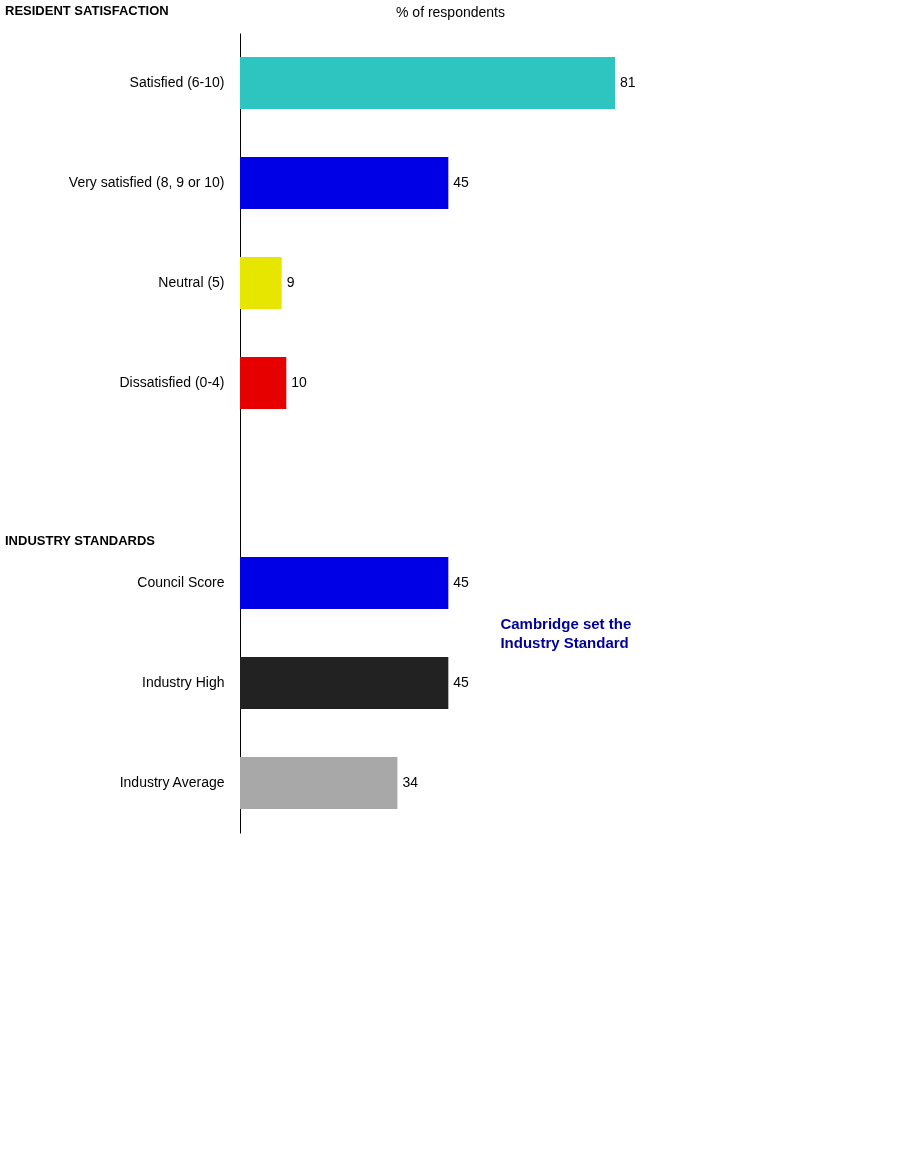 The height and width of the screenshot is (1166, 908). I want to click on data-label: 9, so click(290, 282).